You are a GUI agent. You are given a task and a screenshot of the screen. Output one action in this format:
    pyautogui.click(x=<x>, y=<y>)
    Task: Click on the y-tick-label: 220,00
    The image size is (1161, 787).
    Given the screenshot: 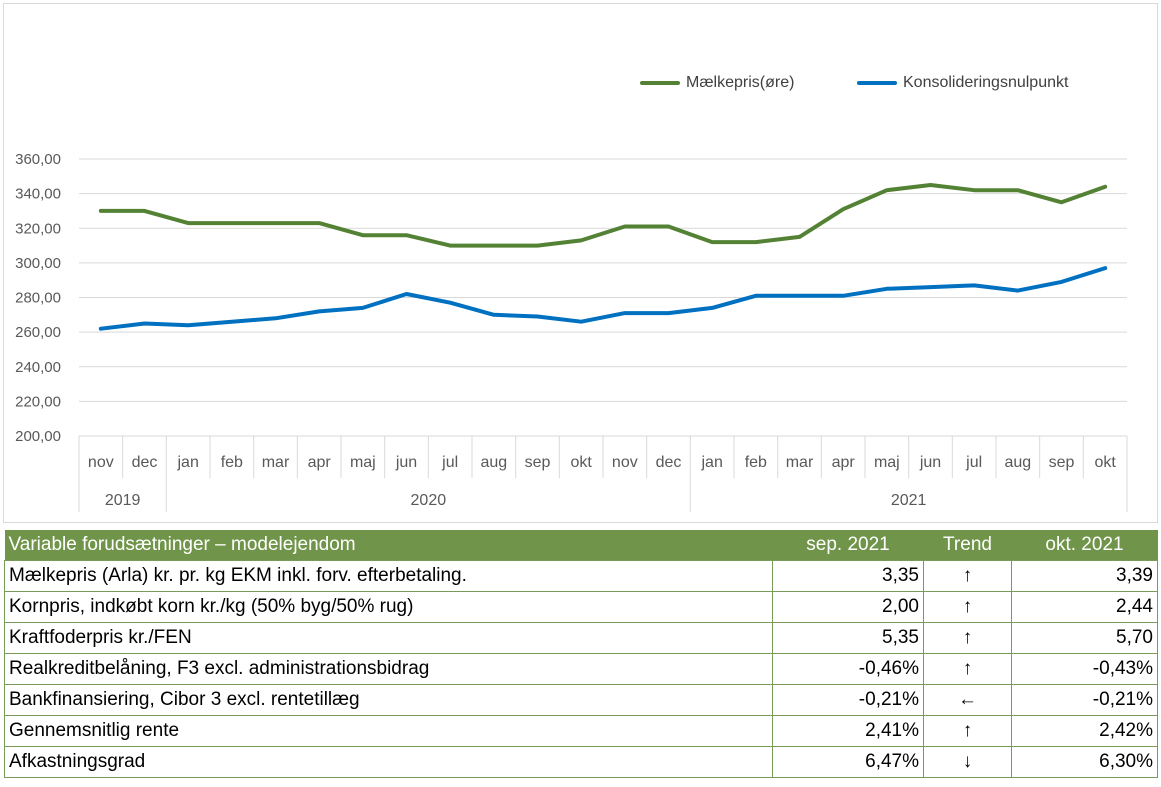 What is the action you would take?
    pyautogui.click(x=38, y=401)
    